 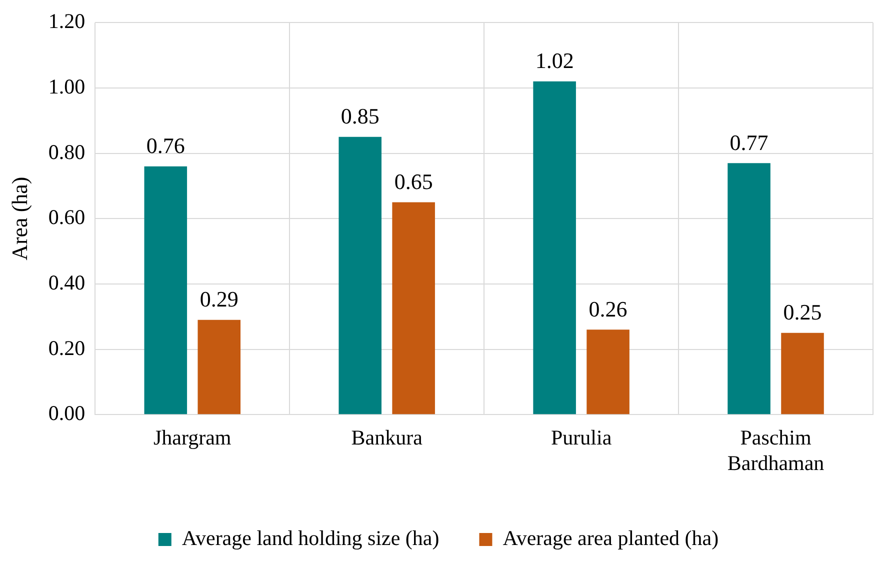 What do you see at coordinates (19, 218) in the screenshot?
I see `y-axis-title: Area (ha)` at bounding box center [19, 218].